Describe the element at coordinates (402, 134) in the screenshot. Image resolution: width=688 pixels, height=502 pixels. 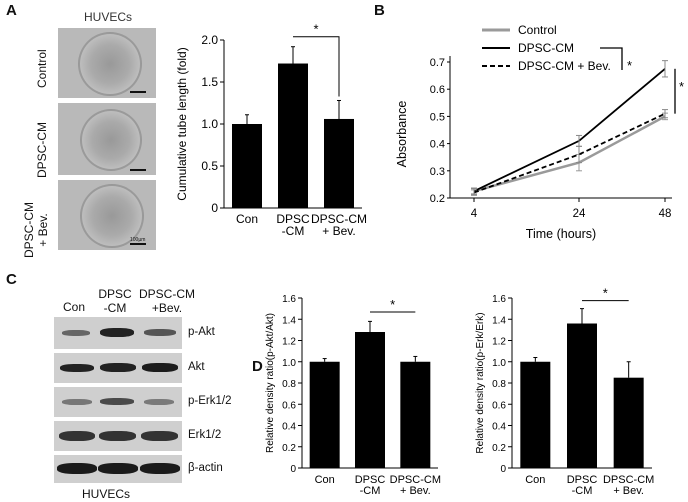
I see `y-axis-label: Absorbance` at that location.